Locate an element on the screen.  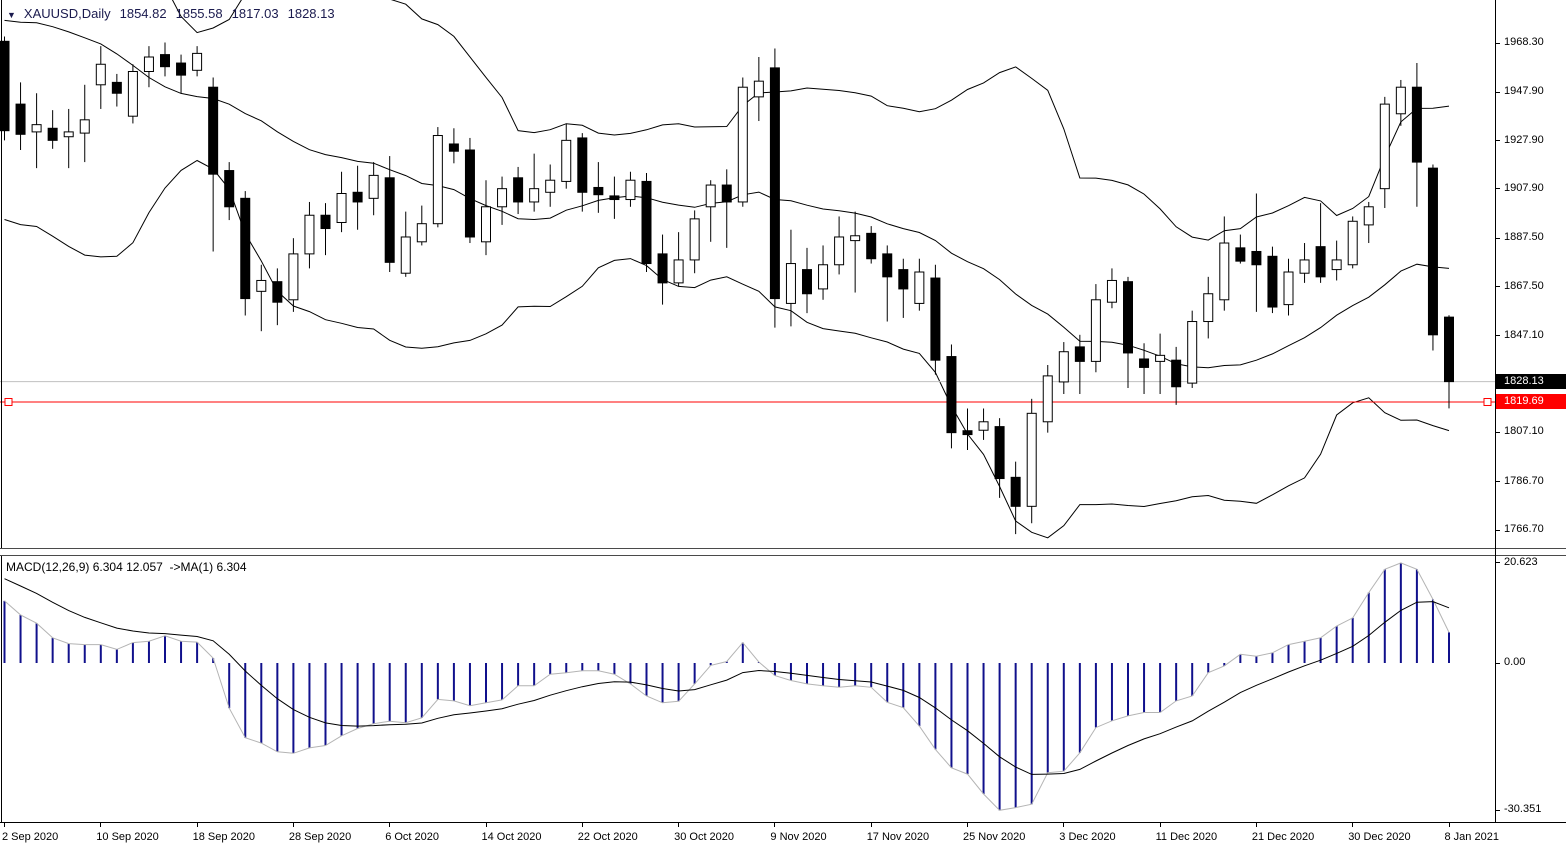
pane-divider is located at coordinates (783, 552).